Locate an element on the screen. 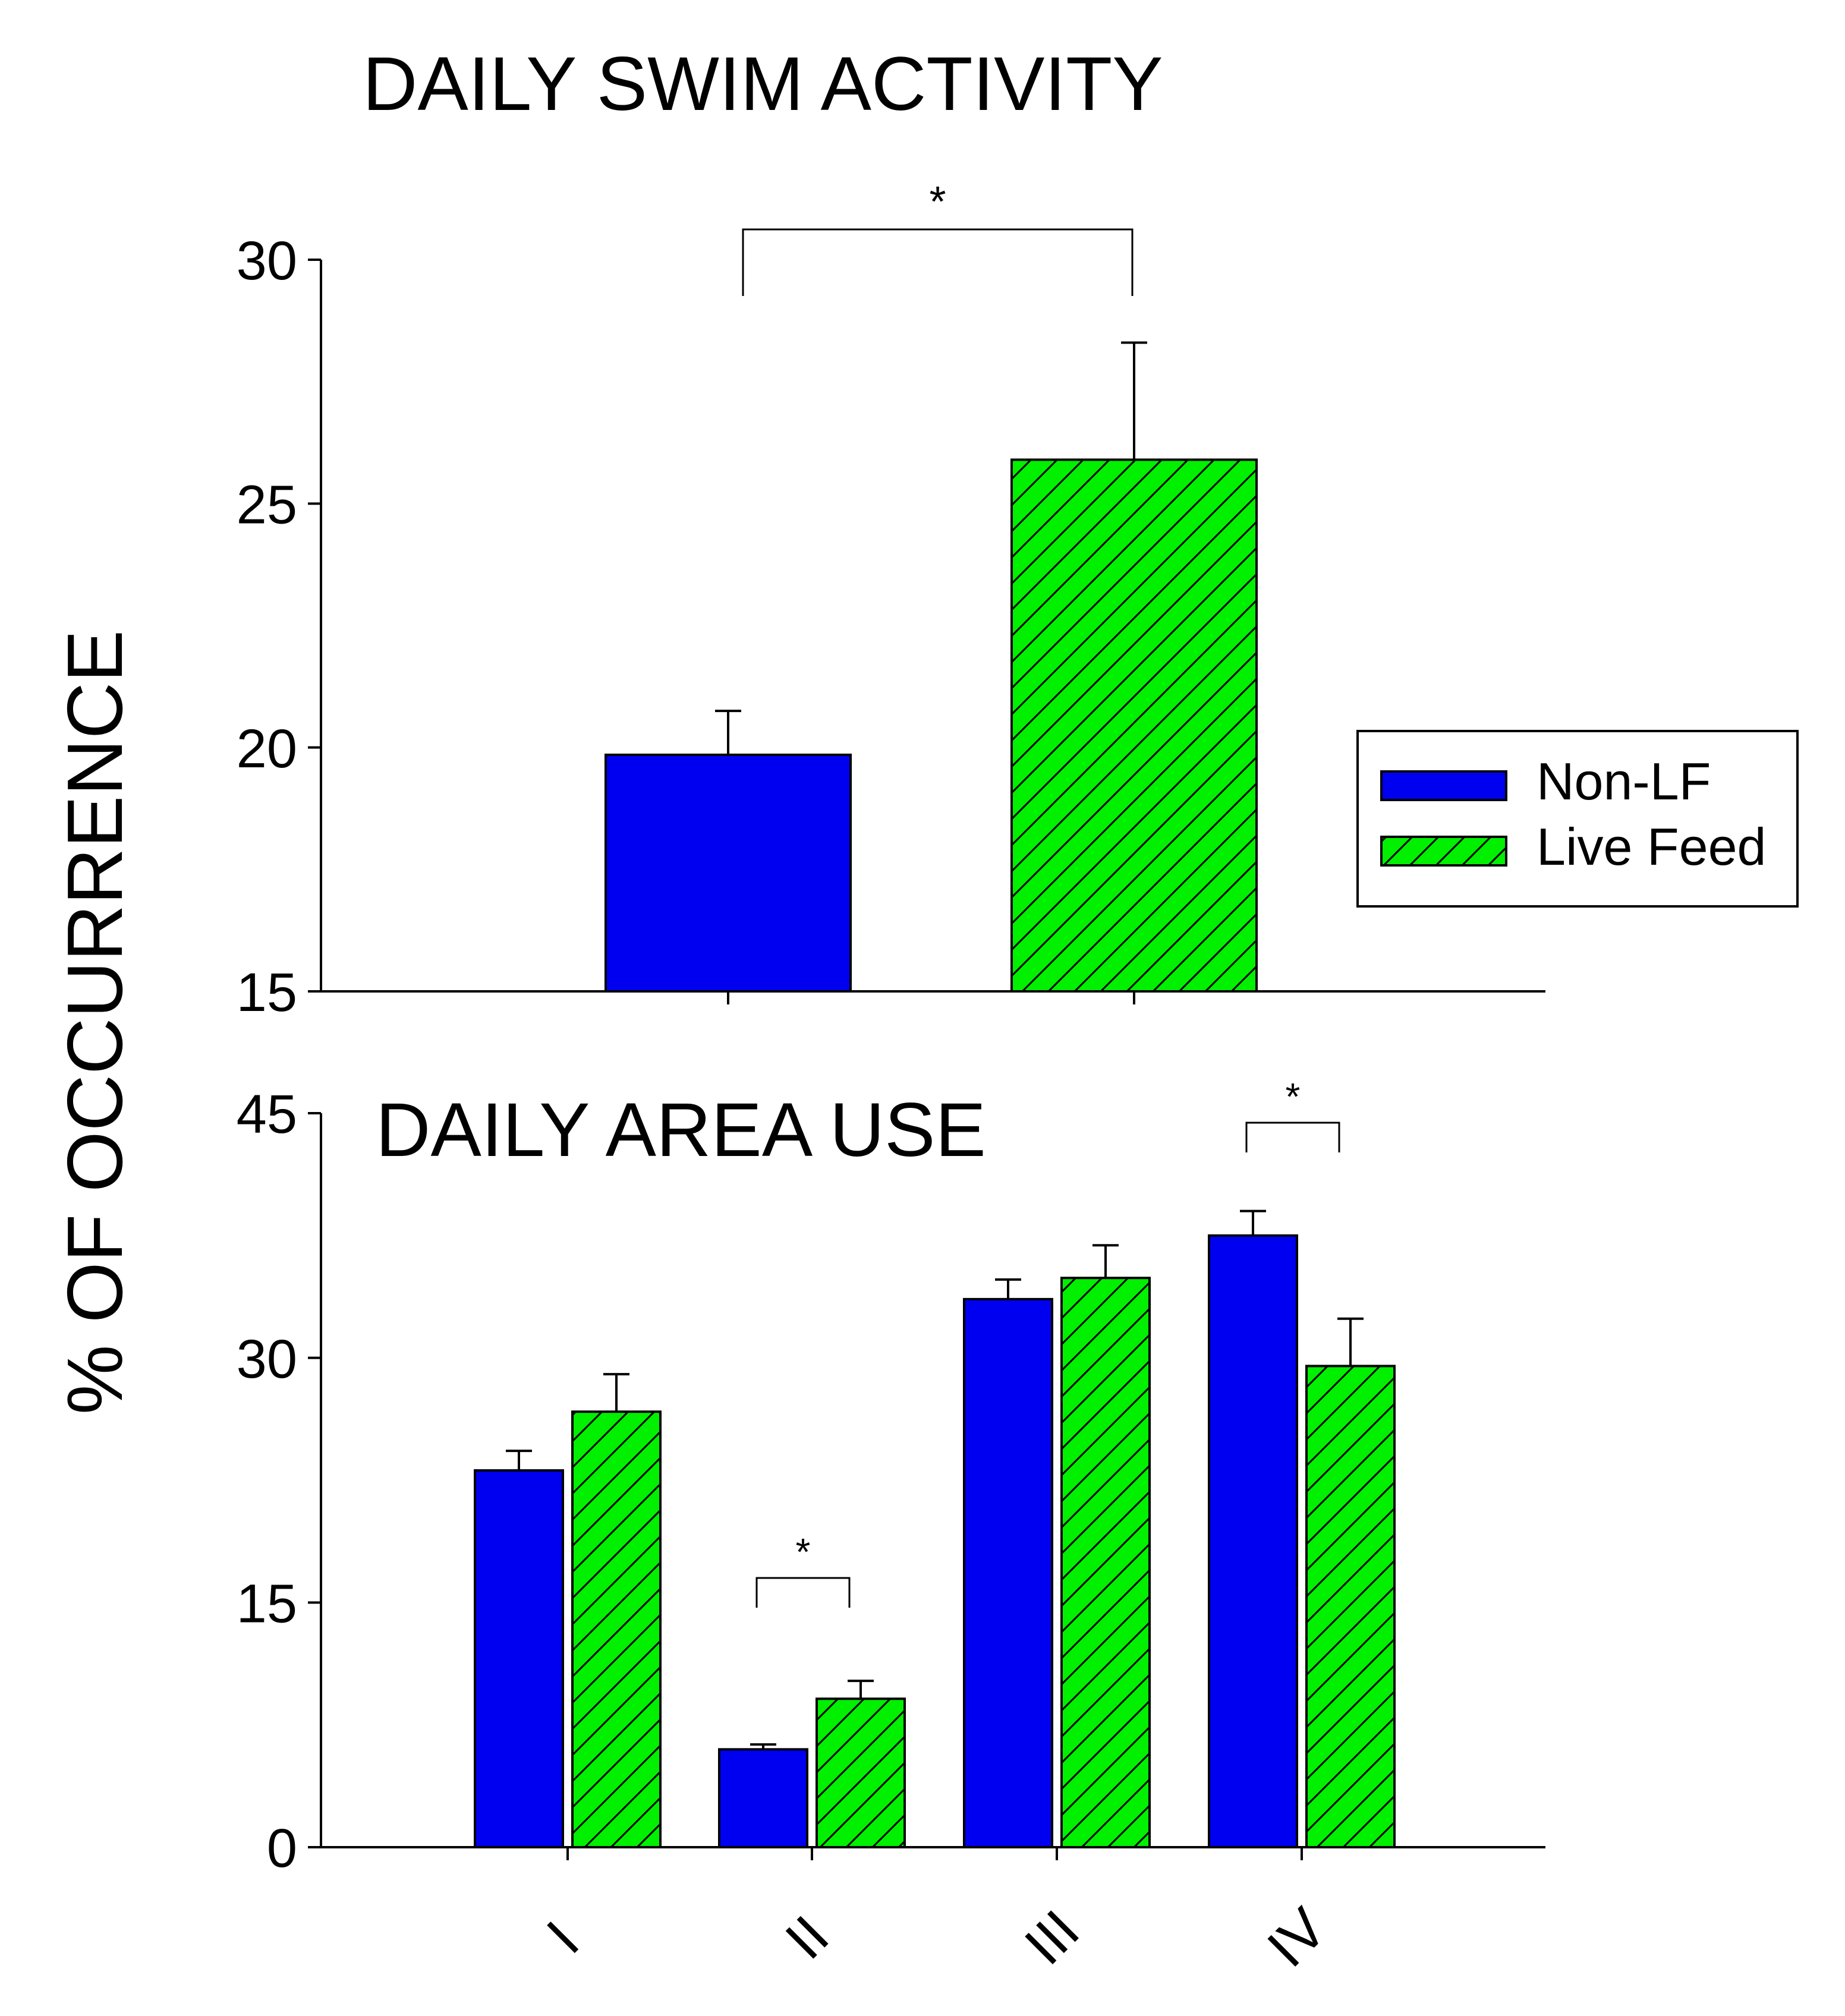 Image resolution: width=1845 pixels, height=2016 pixels. legend-label-live-feed: Live Feed is located at coordinates (1651, 846).